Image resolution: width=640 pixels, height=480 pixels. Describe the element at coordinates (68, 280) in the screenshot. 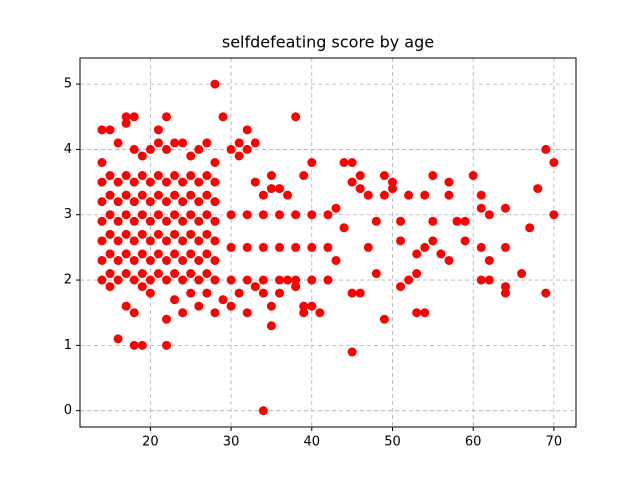

I see `y-tick-label: 2` at that location.